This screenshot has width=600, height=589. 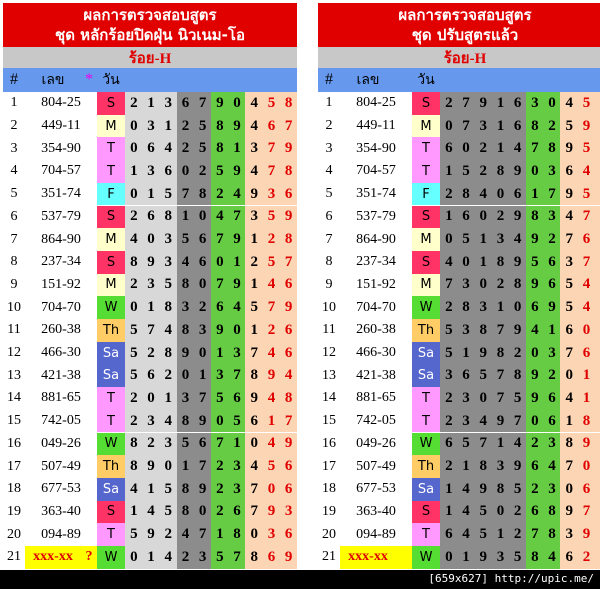 What do you see at coordinates (61, 443) in the screenshot?
I see `row-number: 049-26` at bounding box center [61, 443].